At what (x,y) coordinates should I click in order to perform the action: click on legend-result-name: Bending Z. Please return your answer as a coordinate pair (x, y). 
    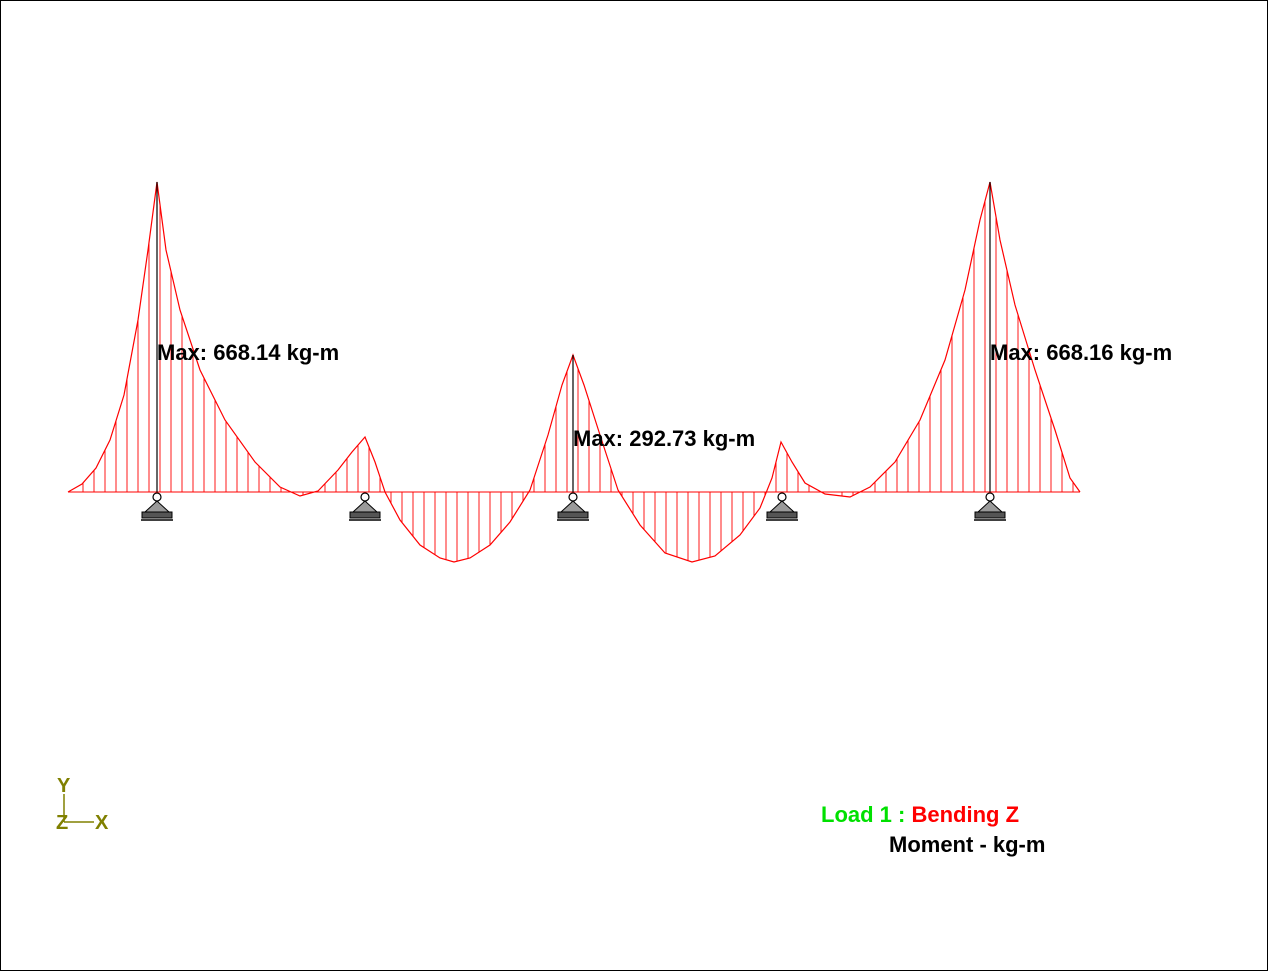
    Looking at the image, I should click on (965, 814).